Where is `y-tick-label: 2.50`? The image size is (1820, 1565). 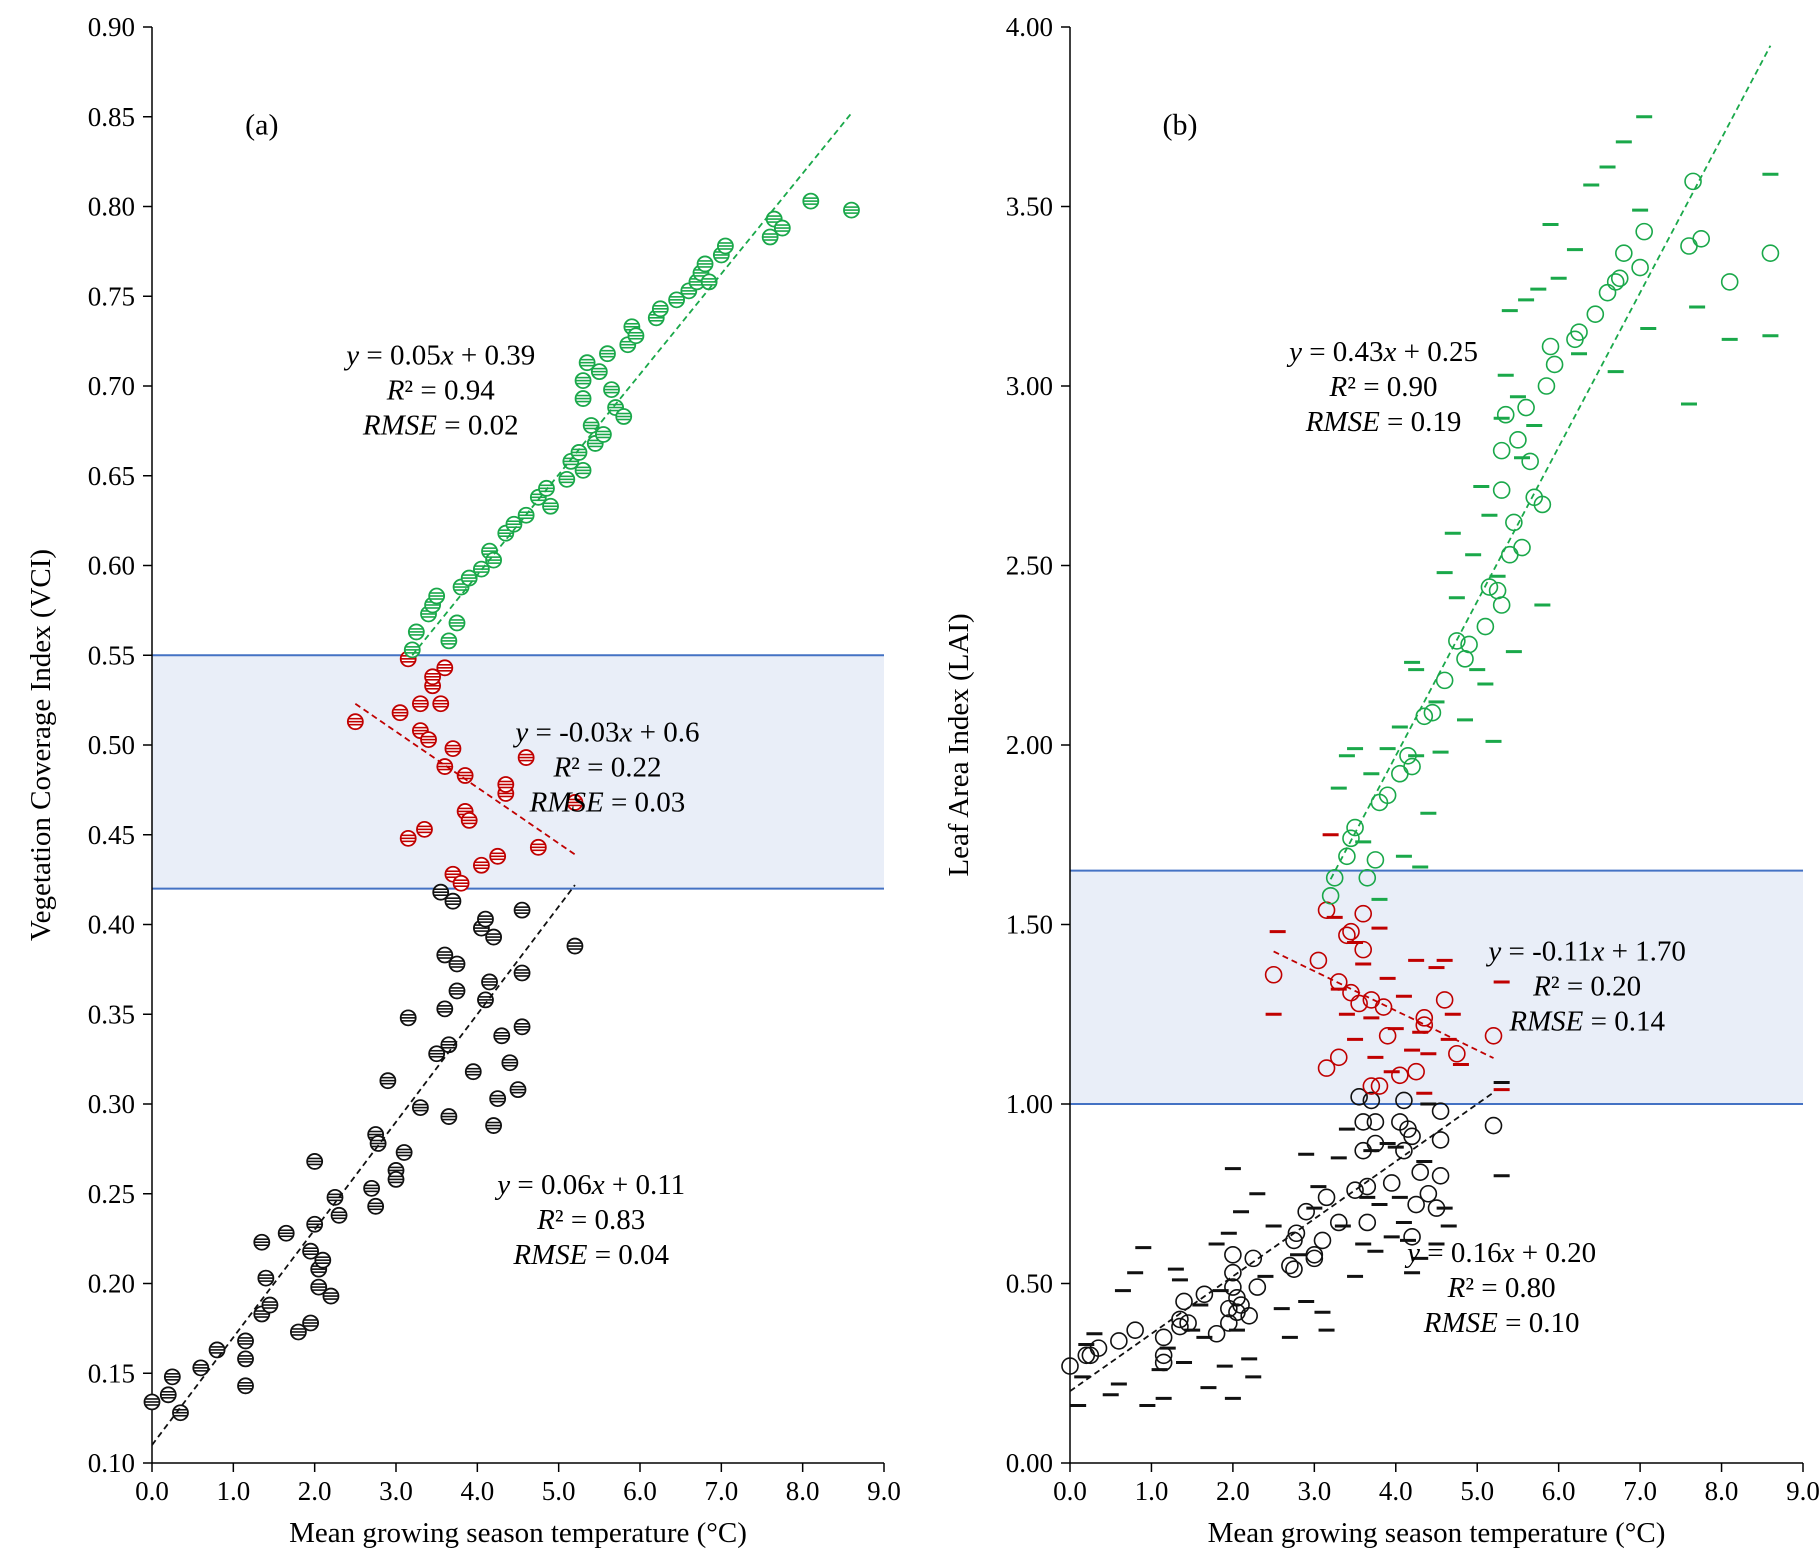 y-tick-label: 2.50 is located at coordinates (1029, 566).